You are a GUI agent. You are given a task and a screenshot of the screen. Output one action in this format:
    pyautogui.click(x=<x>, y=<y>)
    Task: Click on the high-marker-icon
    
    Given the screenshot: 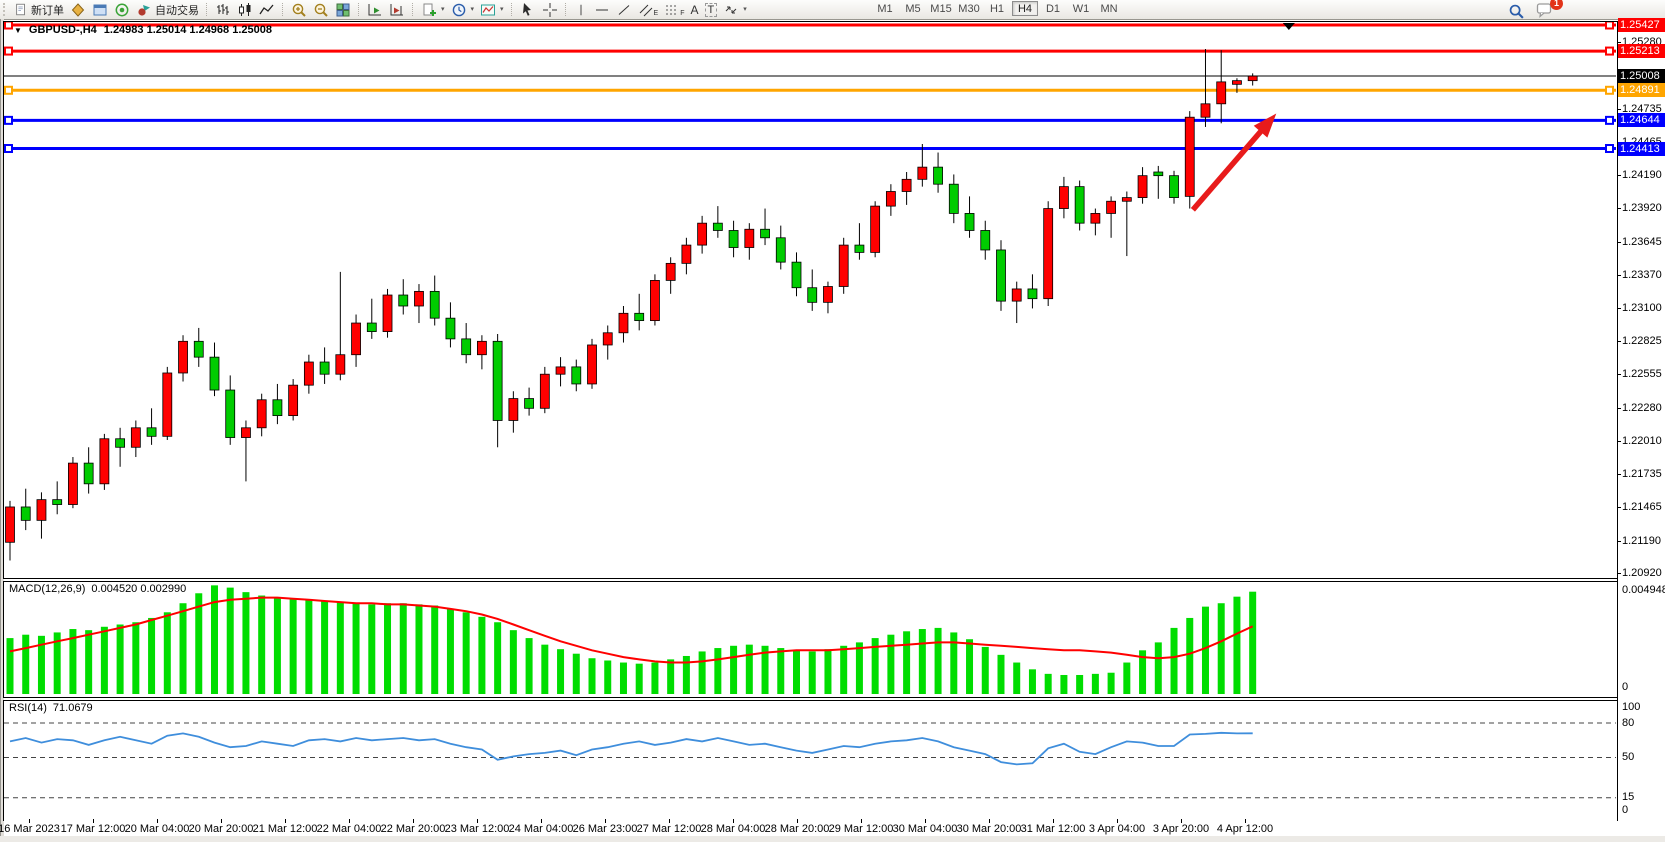 What is the action you would take?
    pyautogui.click(x=1288, y=26)
    